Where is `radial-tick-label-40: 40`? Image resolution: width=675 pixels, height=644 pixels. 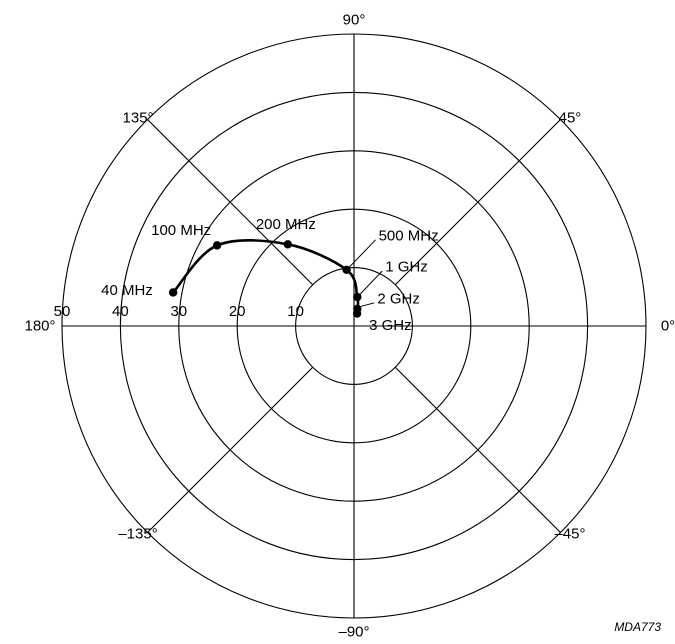 radial-tick-label-40: 40 is located at coordinates (120, 311).